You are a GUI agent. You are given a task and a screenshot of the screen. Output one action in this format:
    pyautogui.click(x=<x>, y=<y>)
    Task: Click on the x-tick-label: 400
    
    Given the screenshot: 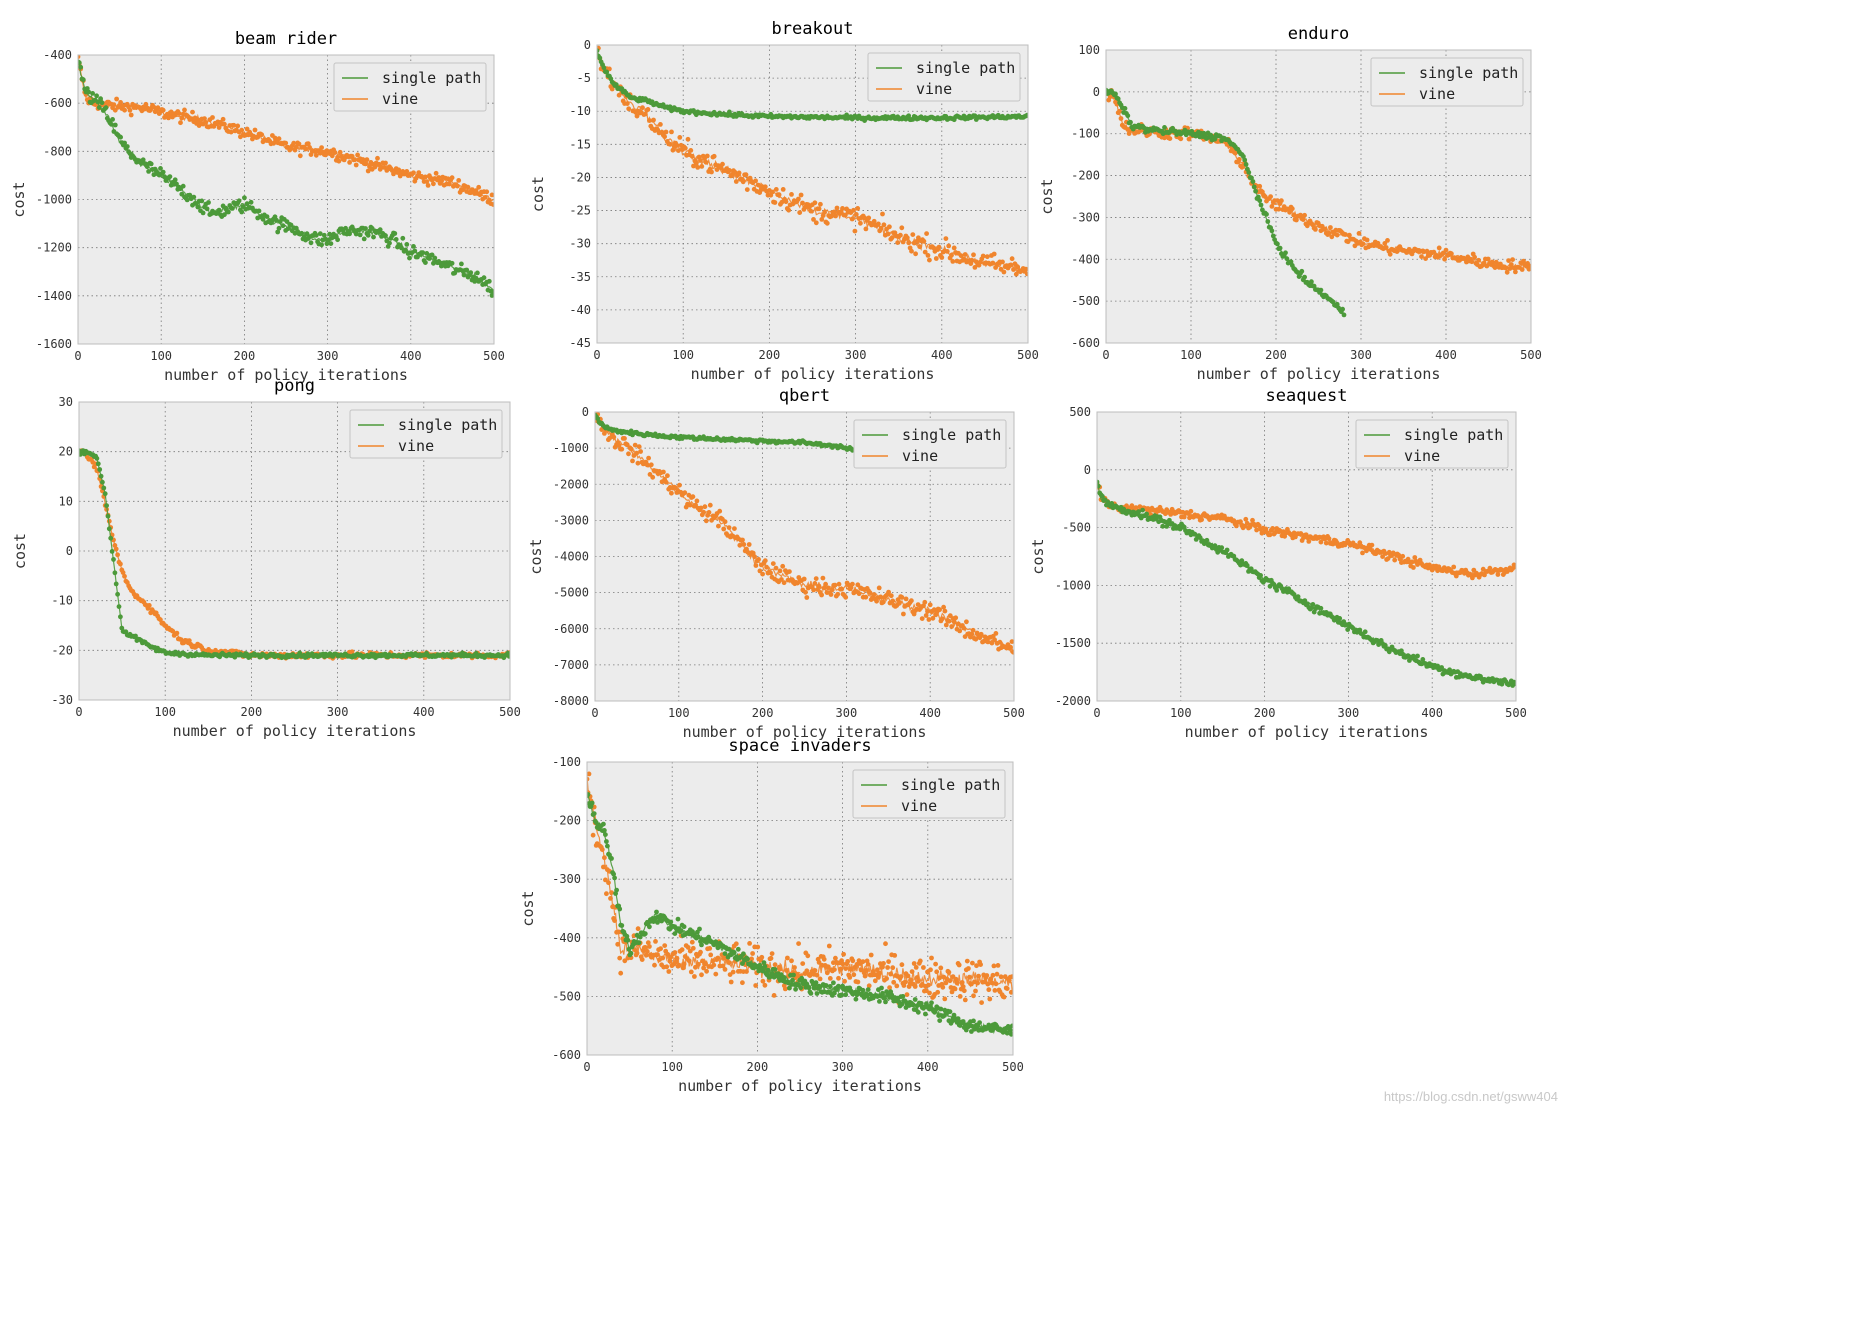 What is the action you would take?
    pyautogui.click(x=1446, y=355)
    